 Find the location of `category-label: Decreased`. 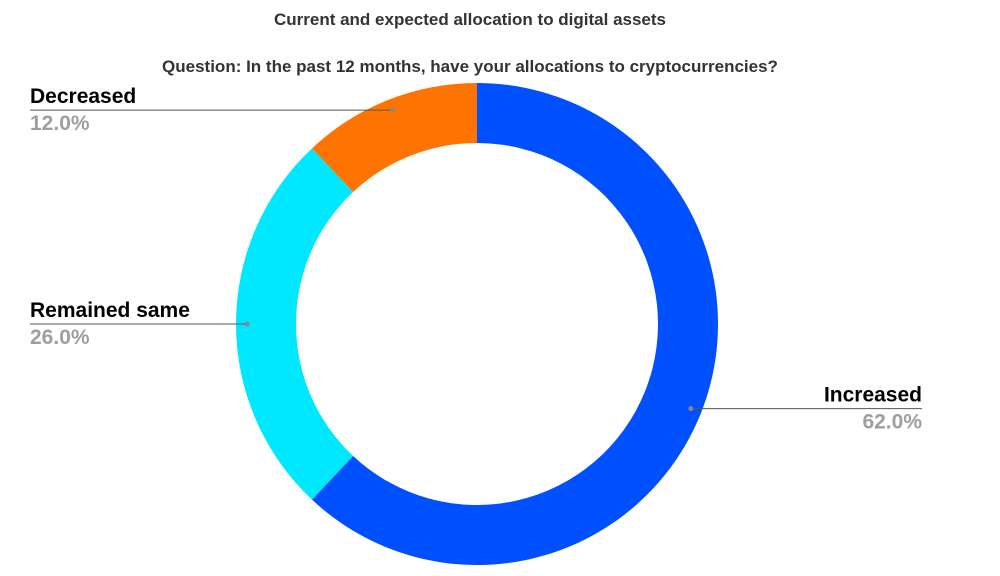

category-label: Decreased is located at coordinates (83, 96).